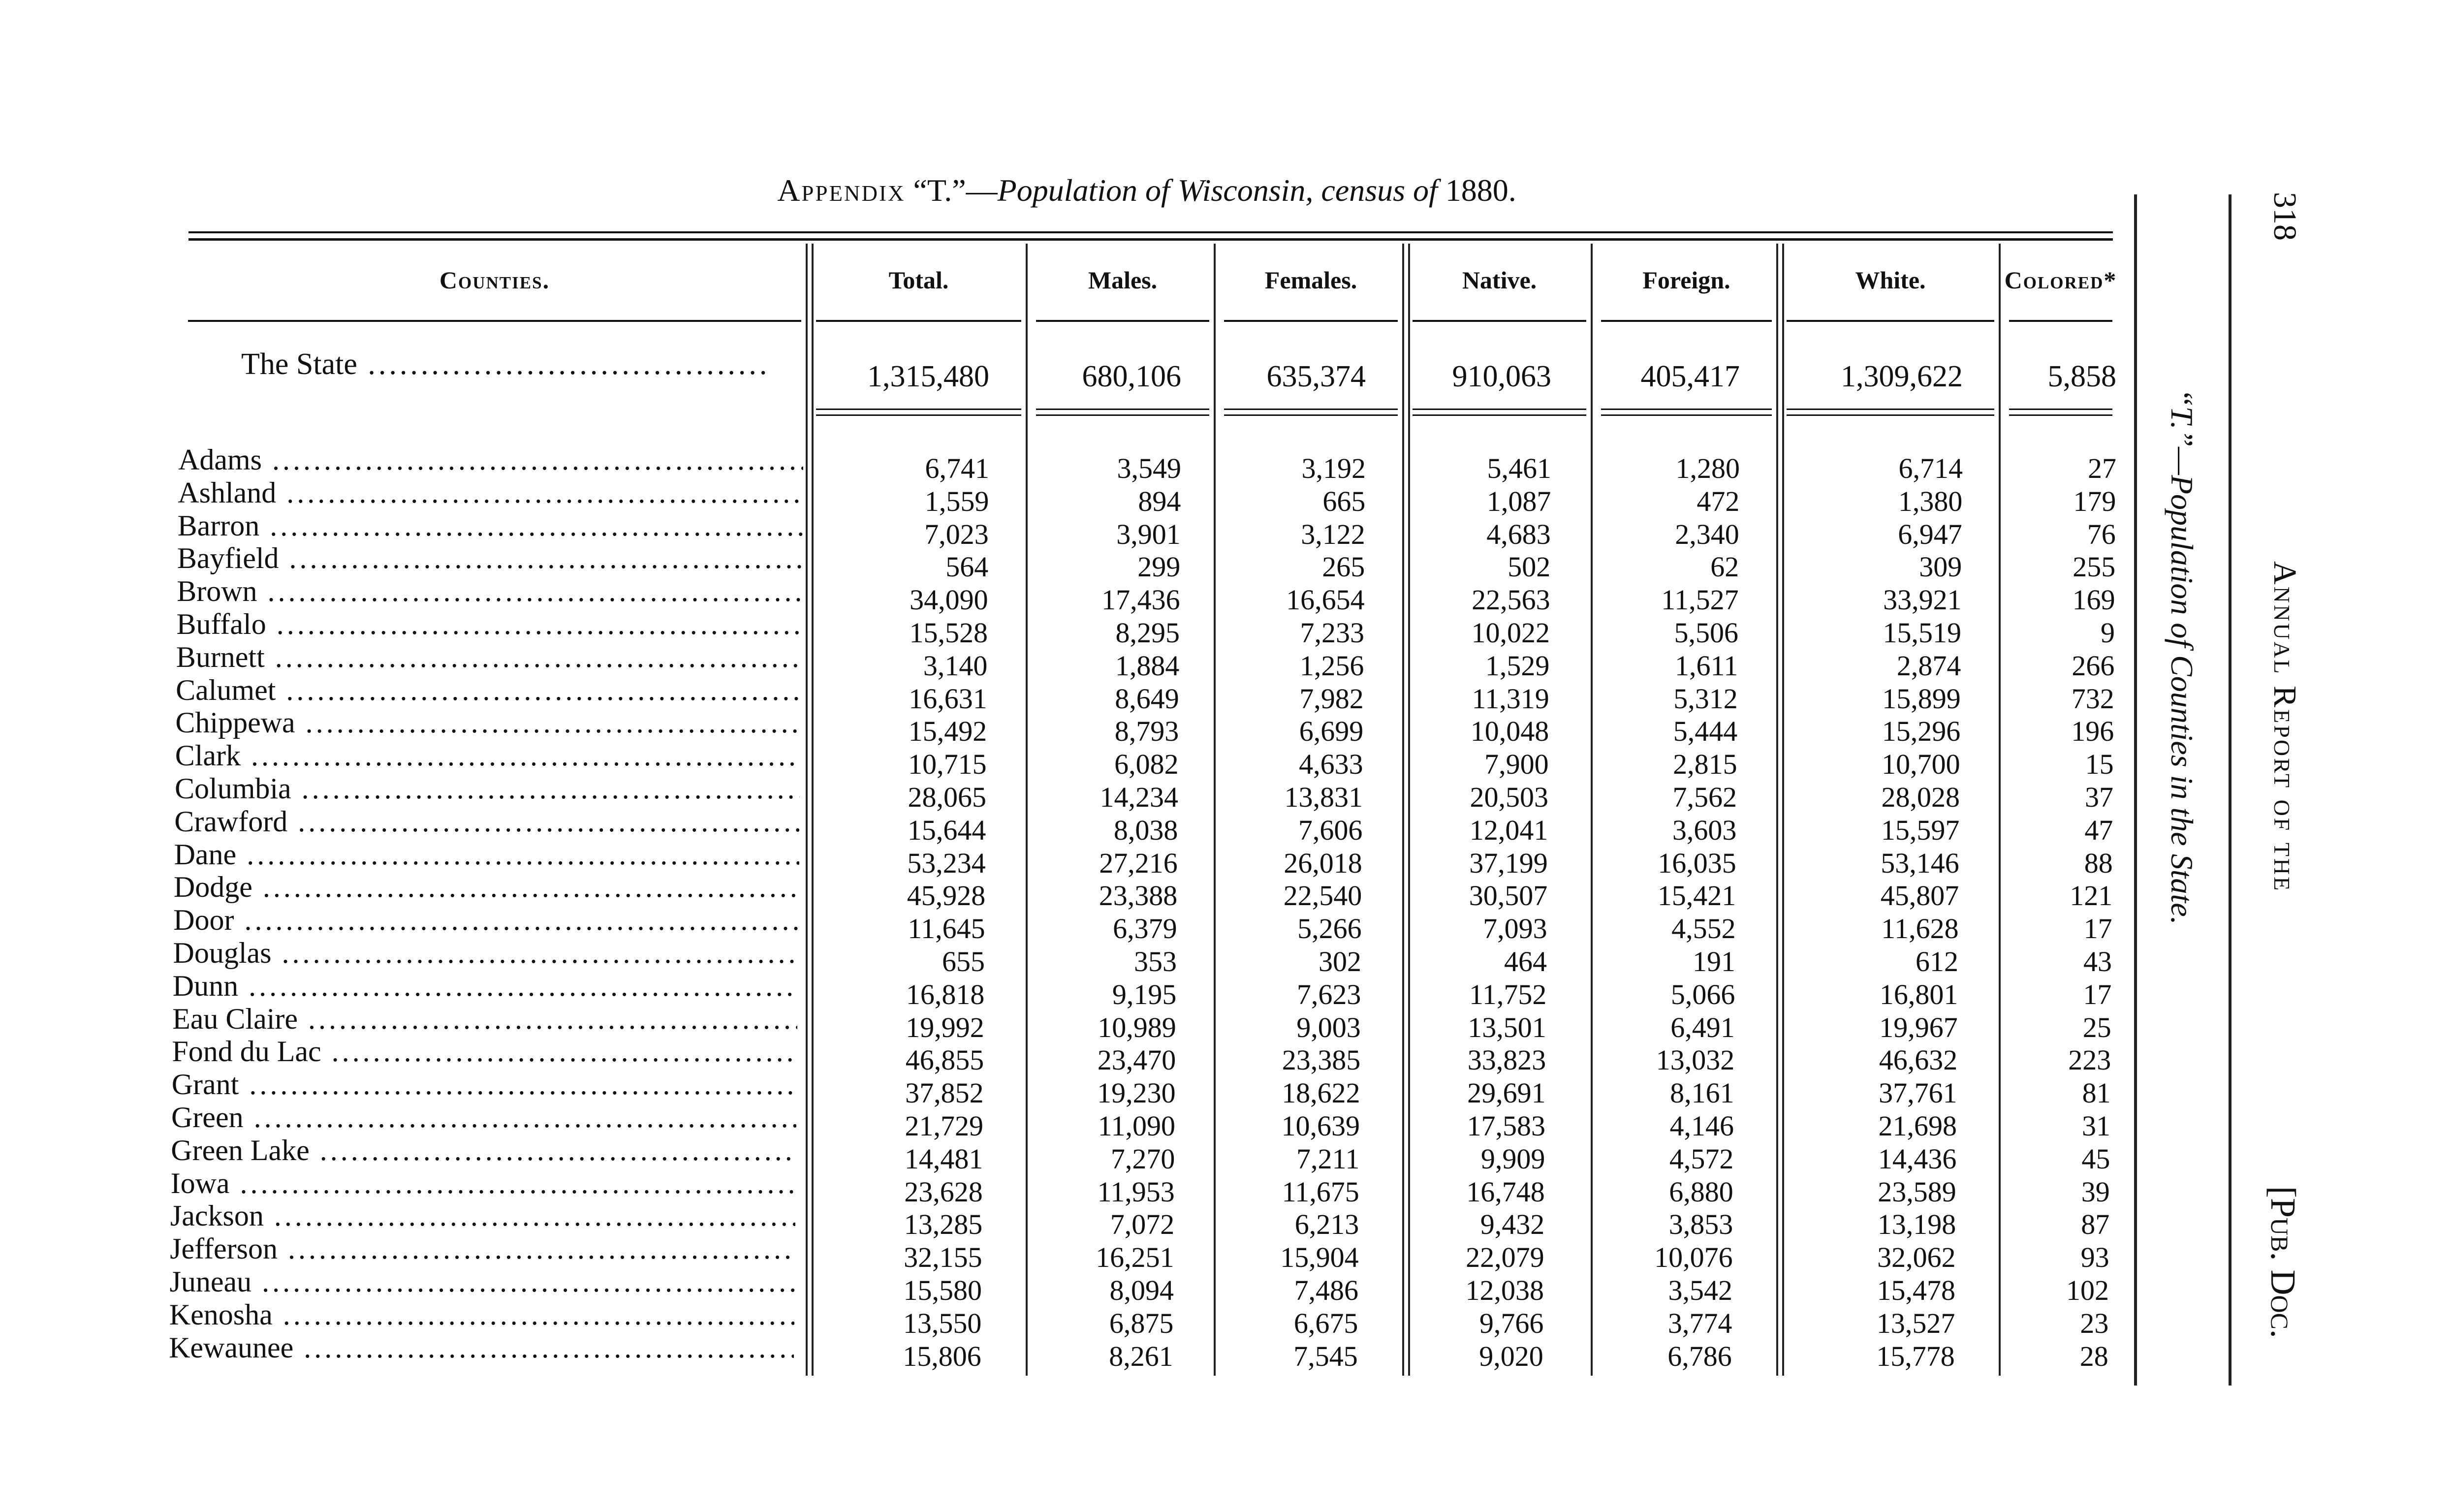  What do you see at coordinates (1217, 190) in the screenshot?
I see `title-italic: Population of Wisconsin, census of` at bounding box center [1217, 190].